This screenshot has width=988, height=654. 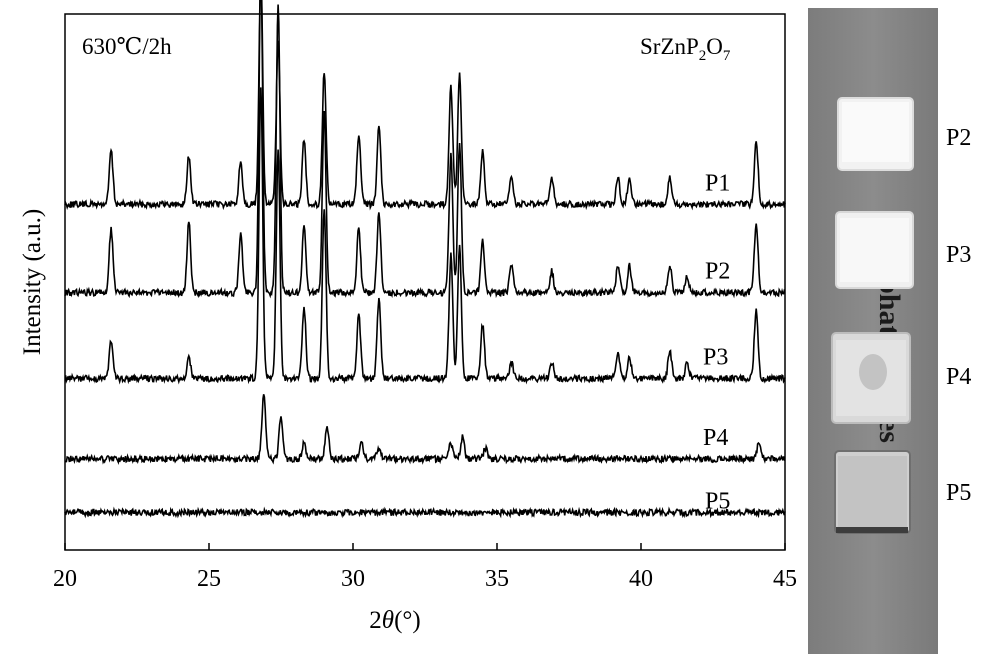 What do you see at coordinates (32, 282) in the screenshot?
I see `y-axis-label: Intensity (a.u.)` at bounding box center [32, 282].